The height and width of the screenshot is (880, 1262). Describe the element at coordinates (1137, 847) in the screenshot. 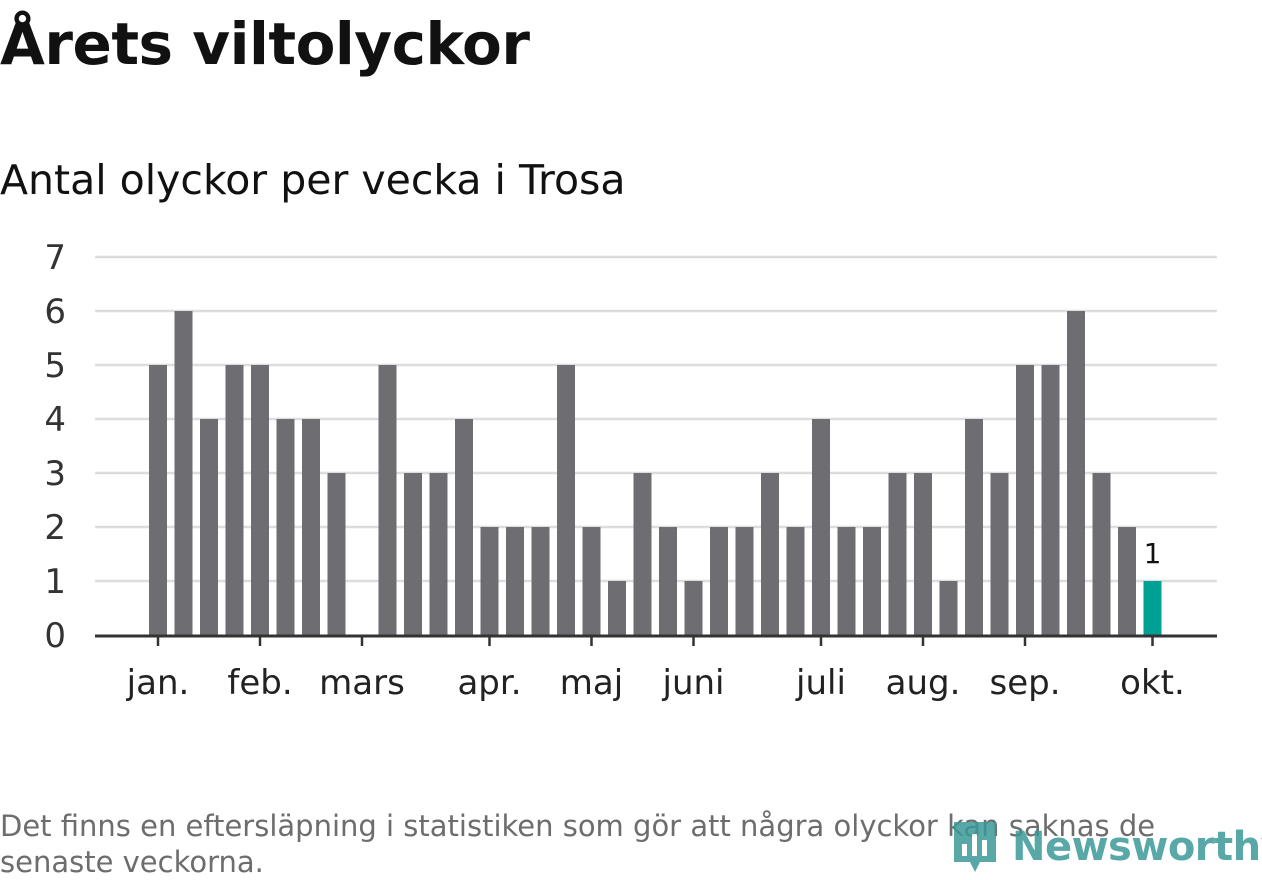

I see `logo-text: Newsworthy` at that location.